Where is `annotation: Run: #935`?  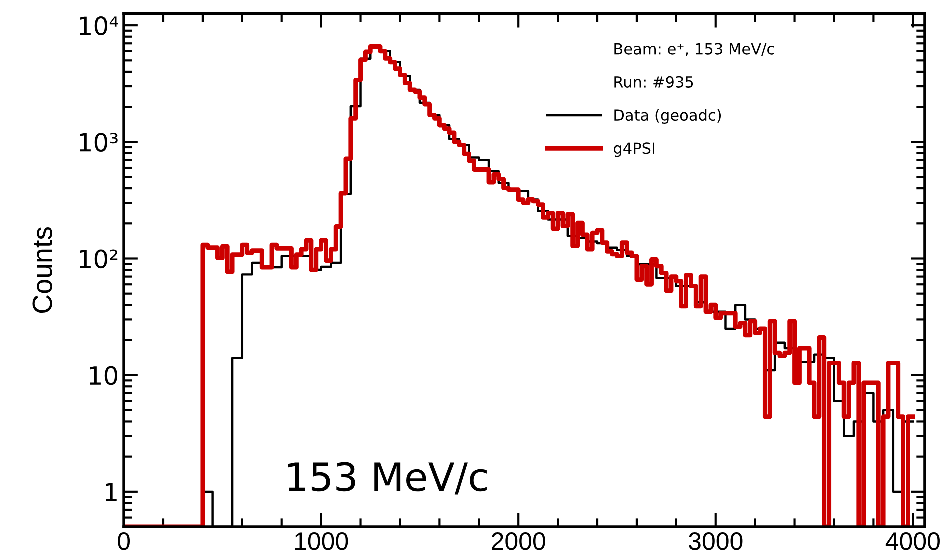 annotation: Run: #935 is located at coordinates (654, 82).